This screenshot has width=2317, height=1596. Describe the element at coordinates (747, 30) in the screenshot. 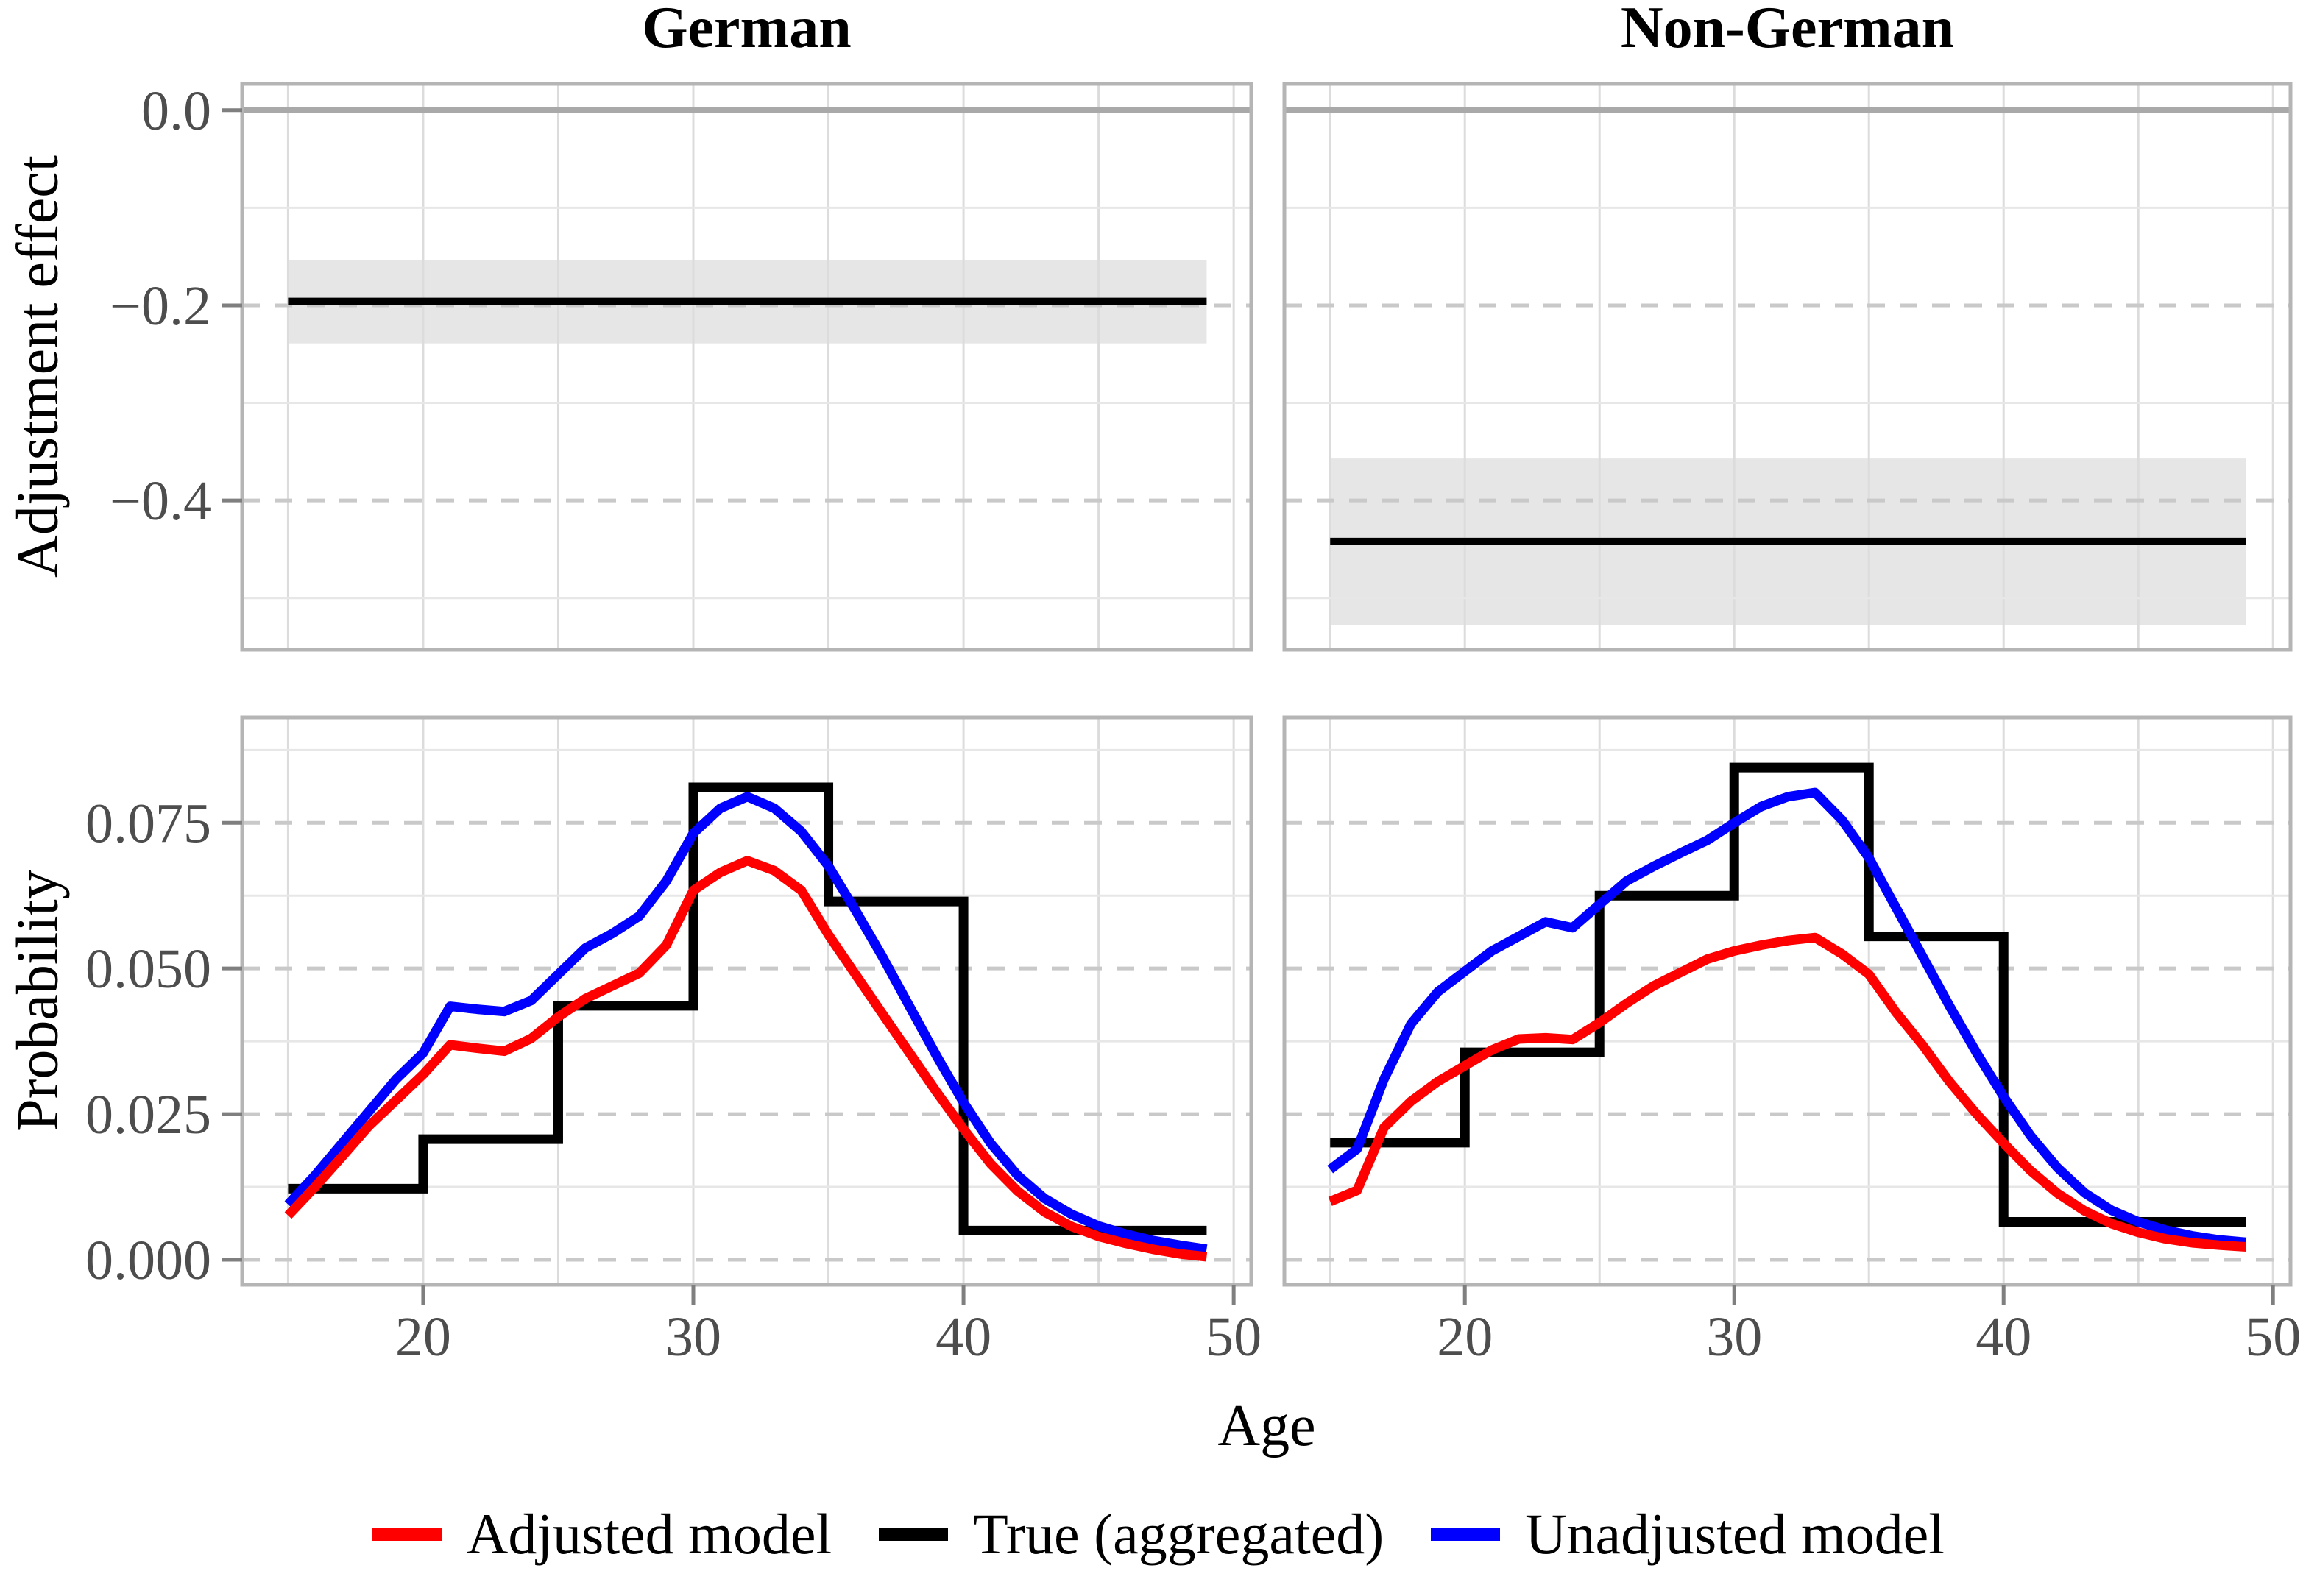

I see `facet-title-german: German` at that location.